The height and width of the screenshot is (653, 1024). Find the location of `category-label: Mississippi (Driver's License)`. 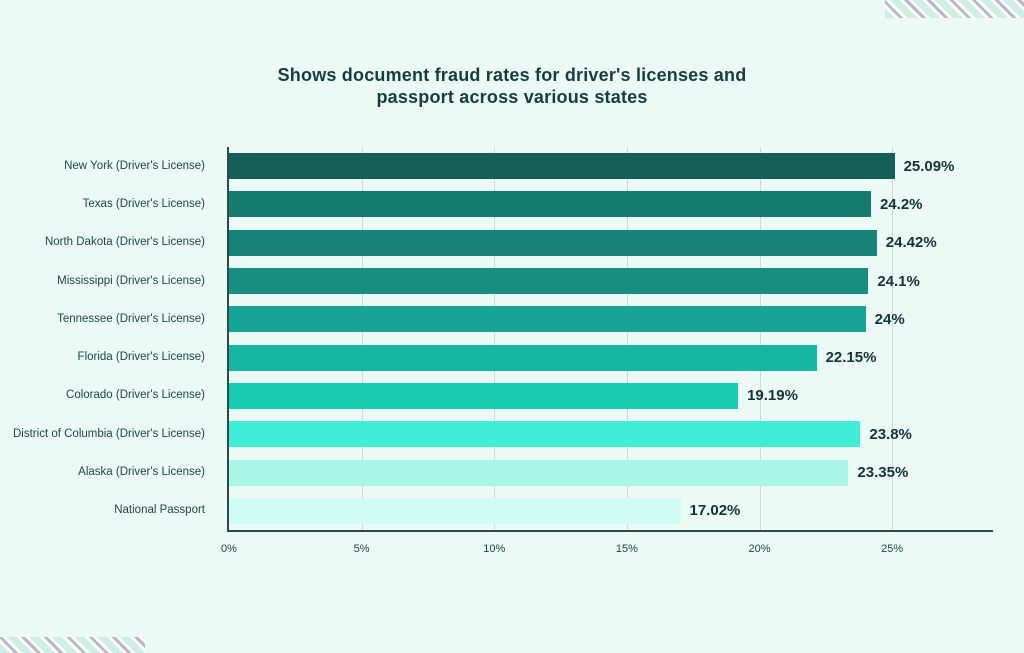

category-label: Mississippi (Driver's License) is located at coordinates (131, 280).